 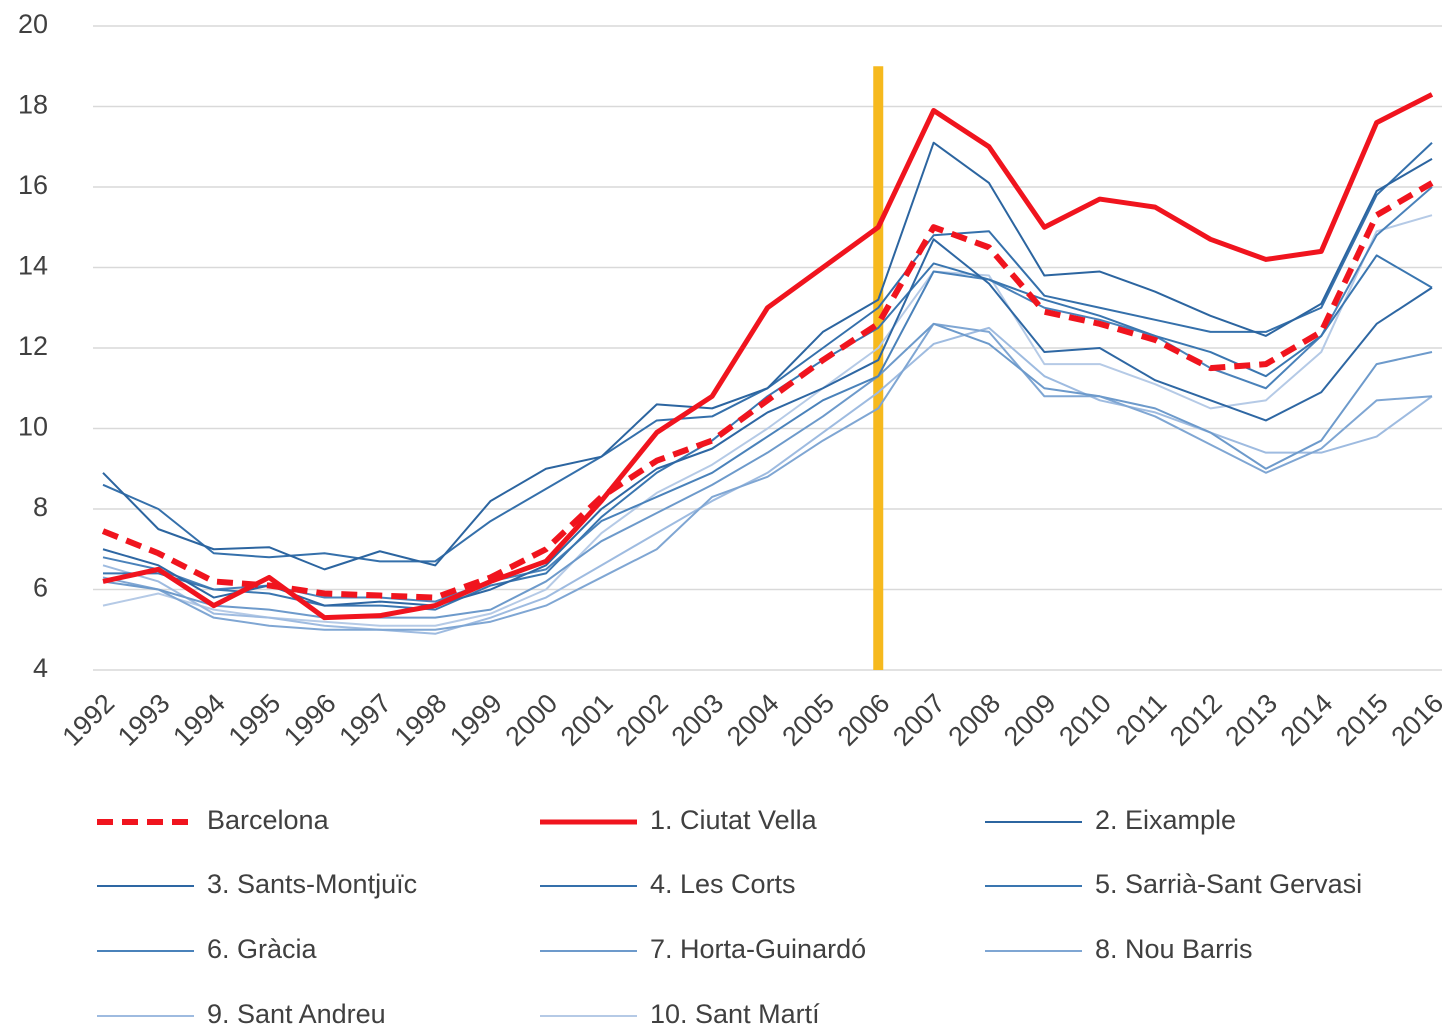 I want to click on x-tick-label: 2008, so click(x=975, y=720).